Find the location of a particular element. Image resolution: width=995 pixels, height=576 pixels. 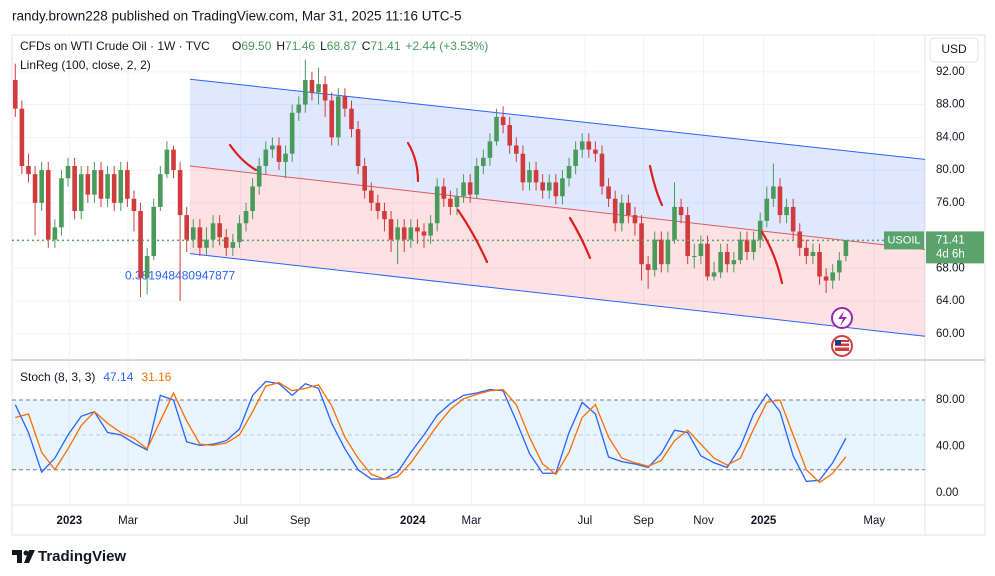

legend-key: L is located at coordinates (323, 46).